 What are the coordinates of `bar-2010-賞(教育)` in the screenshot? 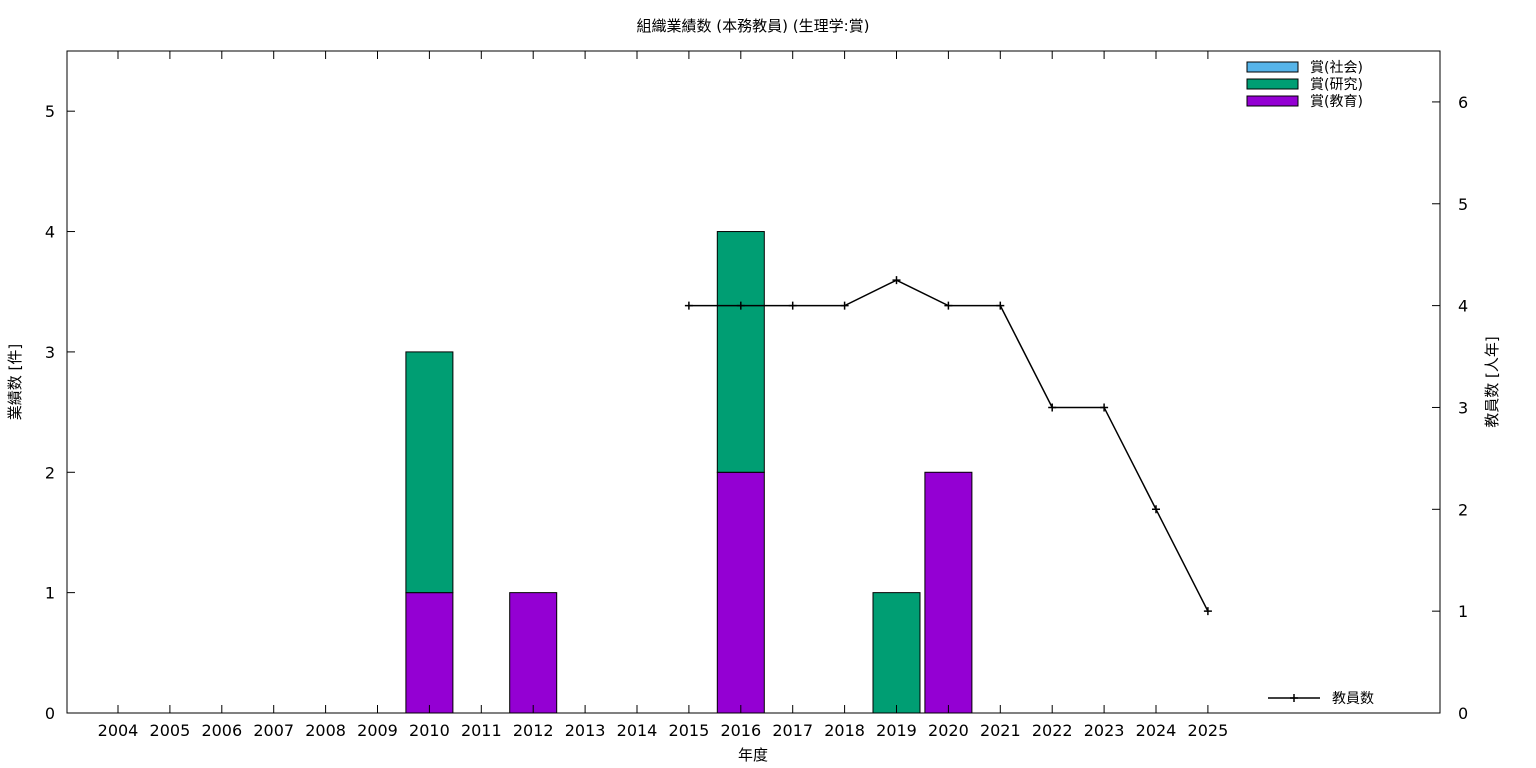 It's located at (429, 653).